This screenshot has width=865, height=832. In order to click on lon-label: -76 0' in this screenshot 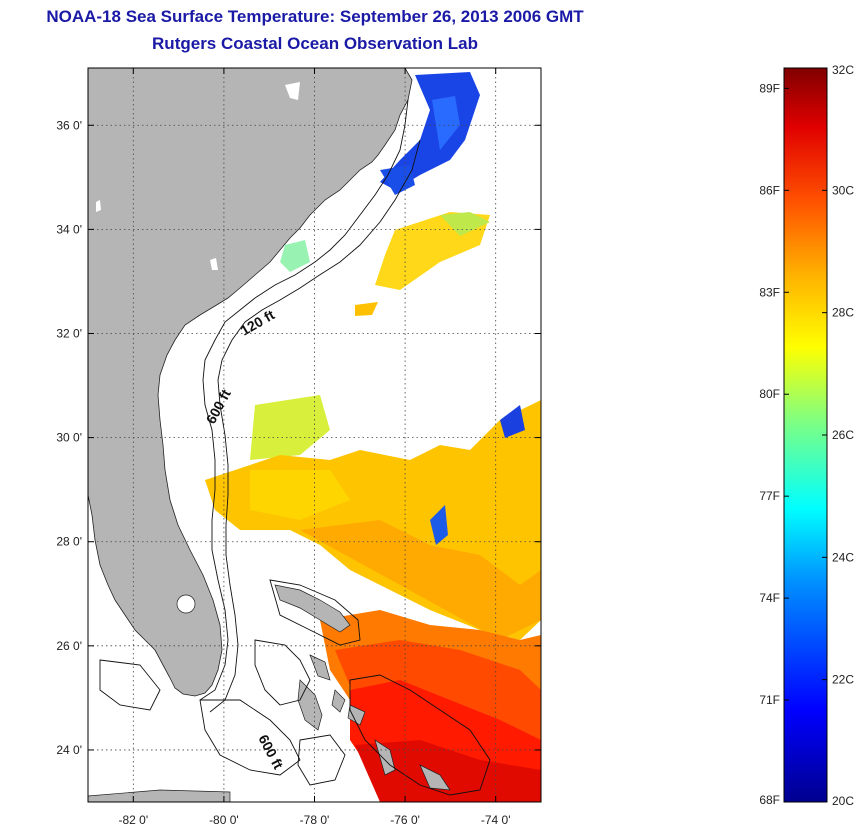, I will do `click(405, 820)`.